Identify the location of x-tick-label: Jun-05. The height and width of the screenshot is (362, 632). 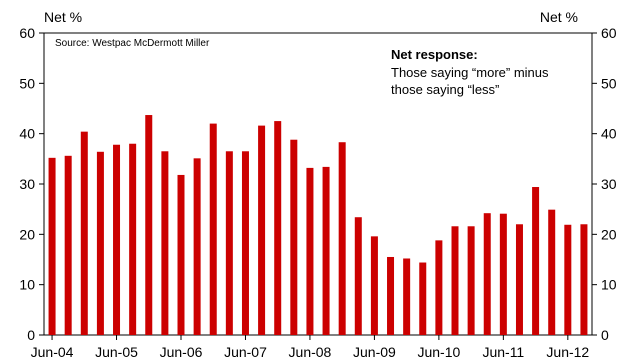
(116, 352).